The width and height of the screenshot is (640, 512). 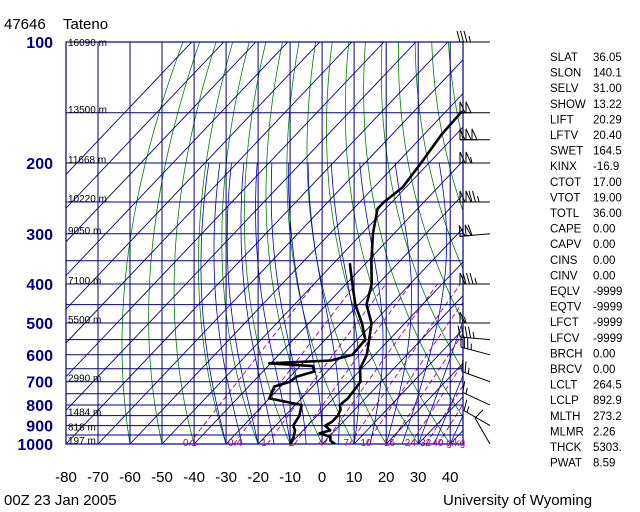 I want to click on mixing-ratio-label: 4, so click(x=321, y=443).